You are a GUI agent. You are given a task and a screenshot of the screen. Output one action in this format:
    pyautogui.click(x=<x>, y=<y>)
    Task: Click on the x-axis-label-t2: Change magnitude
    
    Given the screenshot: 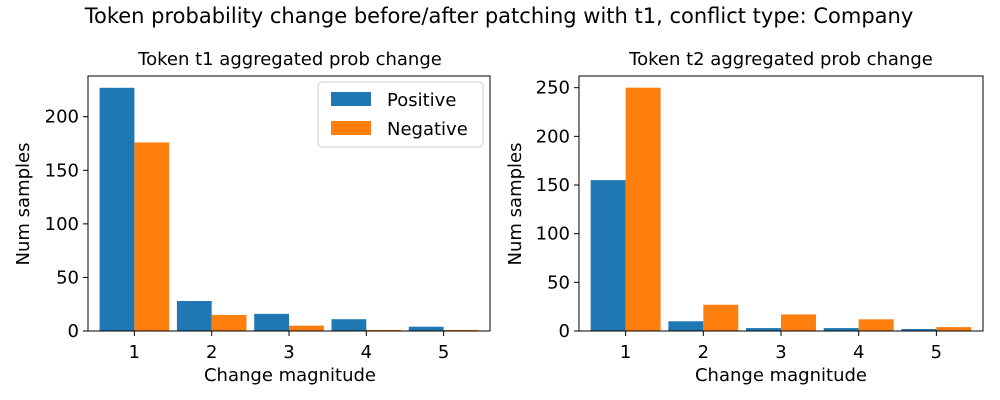 What is the action you would take?
    pyautogui.click(x=781, y=375)
    